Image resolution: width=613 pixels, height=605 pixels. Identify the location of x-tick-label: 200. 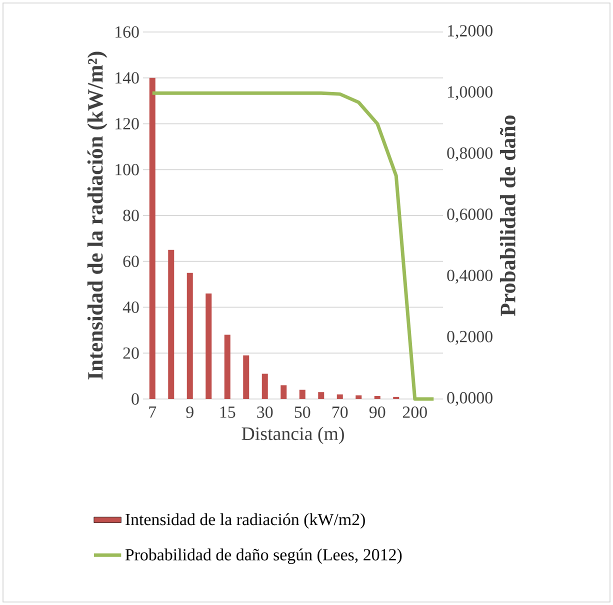
(414, 412).